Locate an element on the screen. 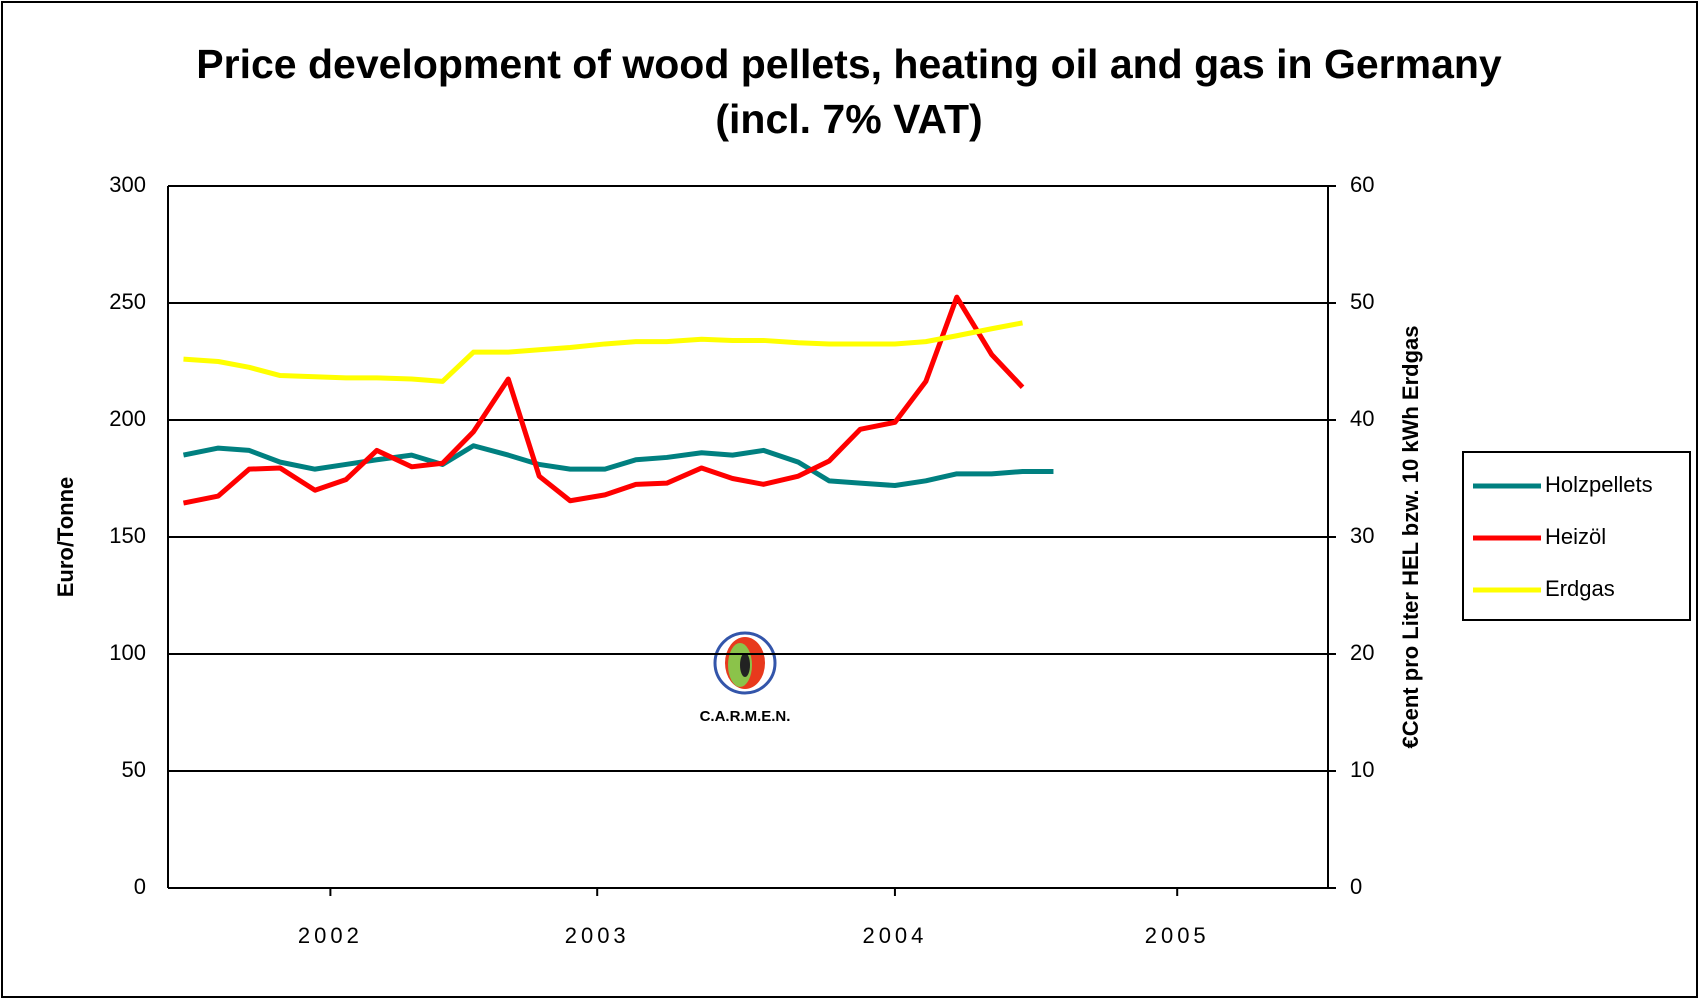 This screenshot has width=1699, height=999. y-axis-label: Euro/Tonne is located at coordinates (65, 537).